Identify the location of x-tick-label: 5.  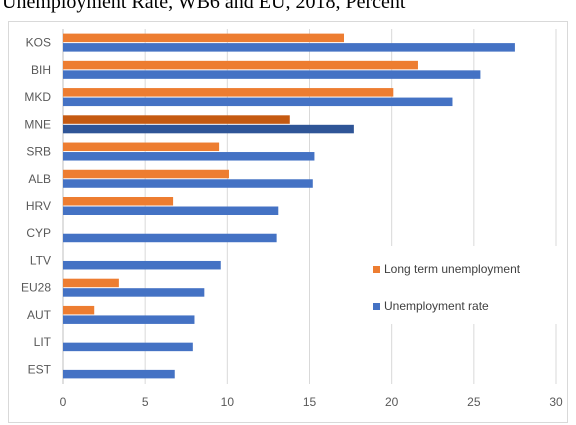
(145, 402).